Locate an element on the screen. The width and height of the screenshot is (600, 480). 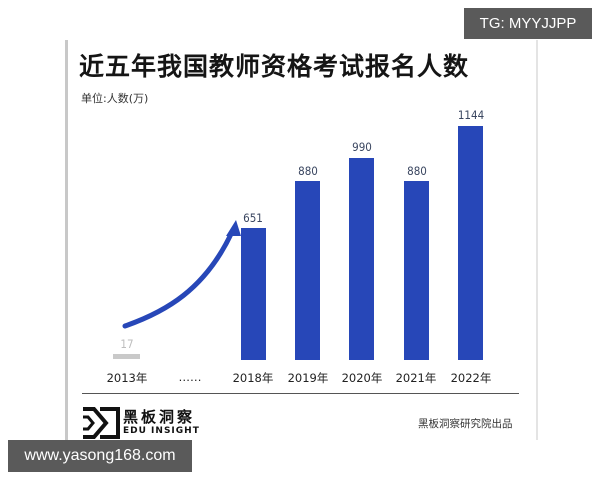
logo-text-en: EDU INSIGHT is located at coordinates (161, 431).